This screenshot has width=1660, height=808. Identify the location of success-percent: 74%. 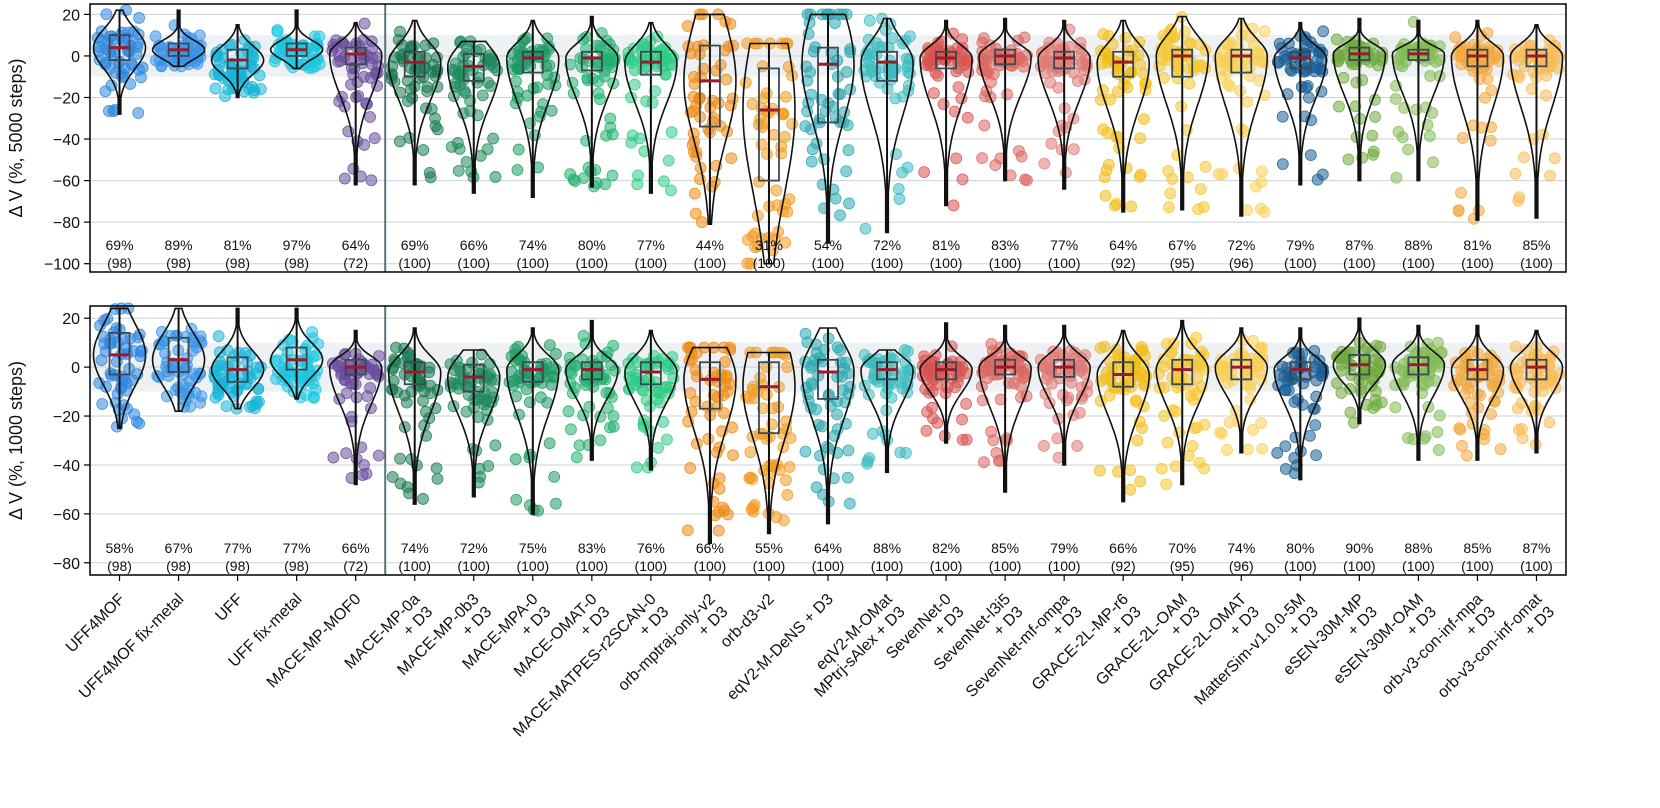
(533, 245).